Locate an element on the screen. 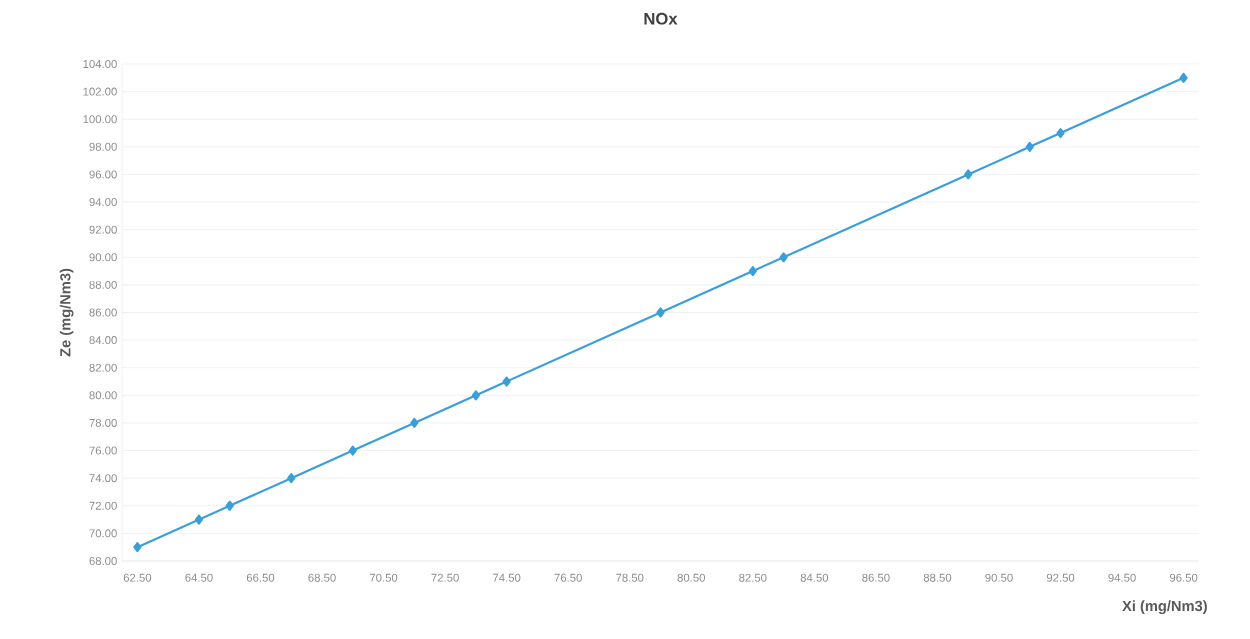 The image size is (1250, 639). x-tick-label: 62.50 is located at coordinates (137, 577).